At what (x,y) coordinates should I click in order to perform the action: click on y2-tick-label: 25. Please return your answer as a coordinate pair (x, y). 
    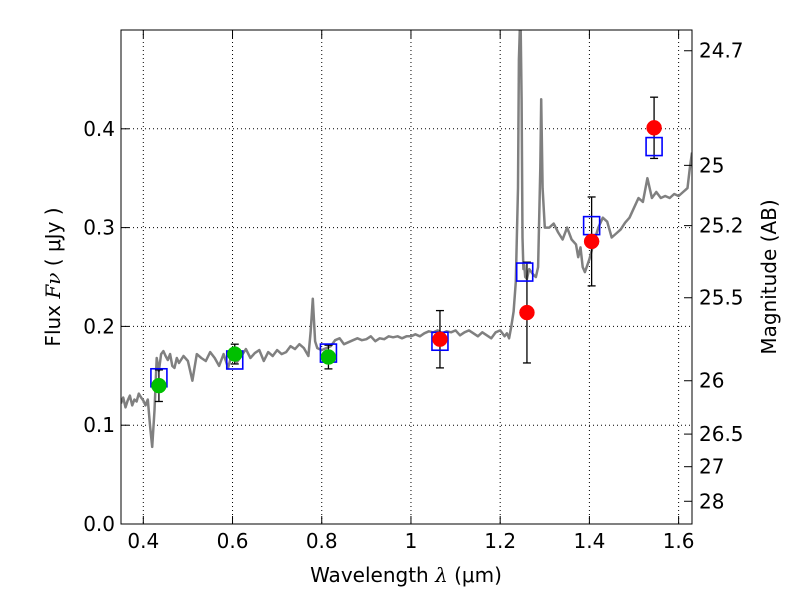
    Looking at the image, I should click on (711, 165).